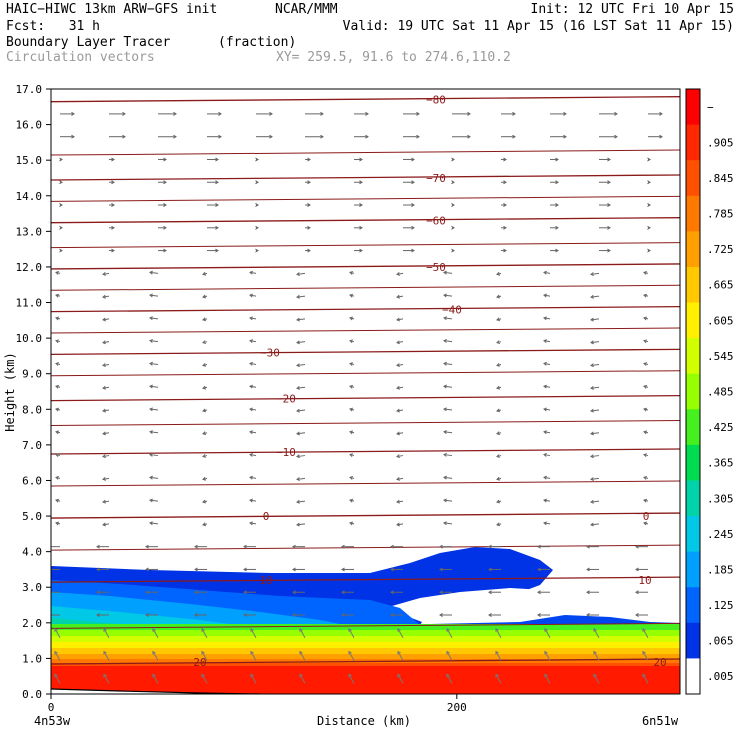 The width and height of the screenshot is (740, 740). I want to click on vectors-label: Circulation vectors, so click(80, 57).